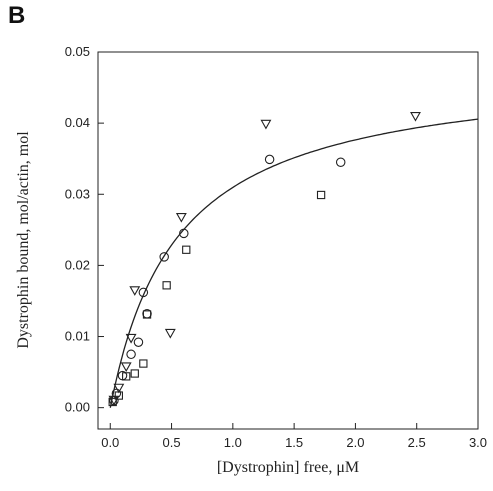 The width and height of the screenshot is (493, 491). Describe the element at coordinates (355, 442) in the screenshot. I see `x-tick-label: 2.0` at that location.